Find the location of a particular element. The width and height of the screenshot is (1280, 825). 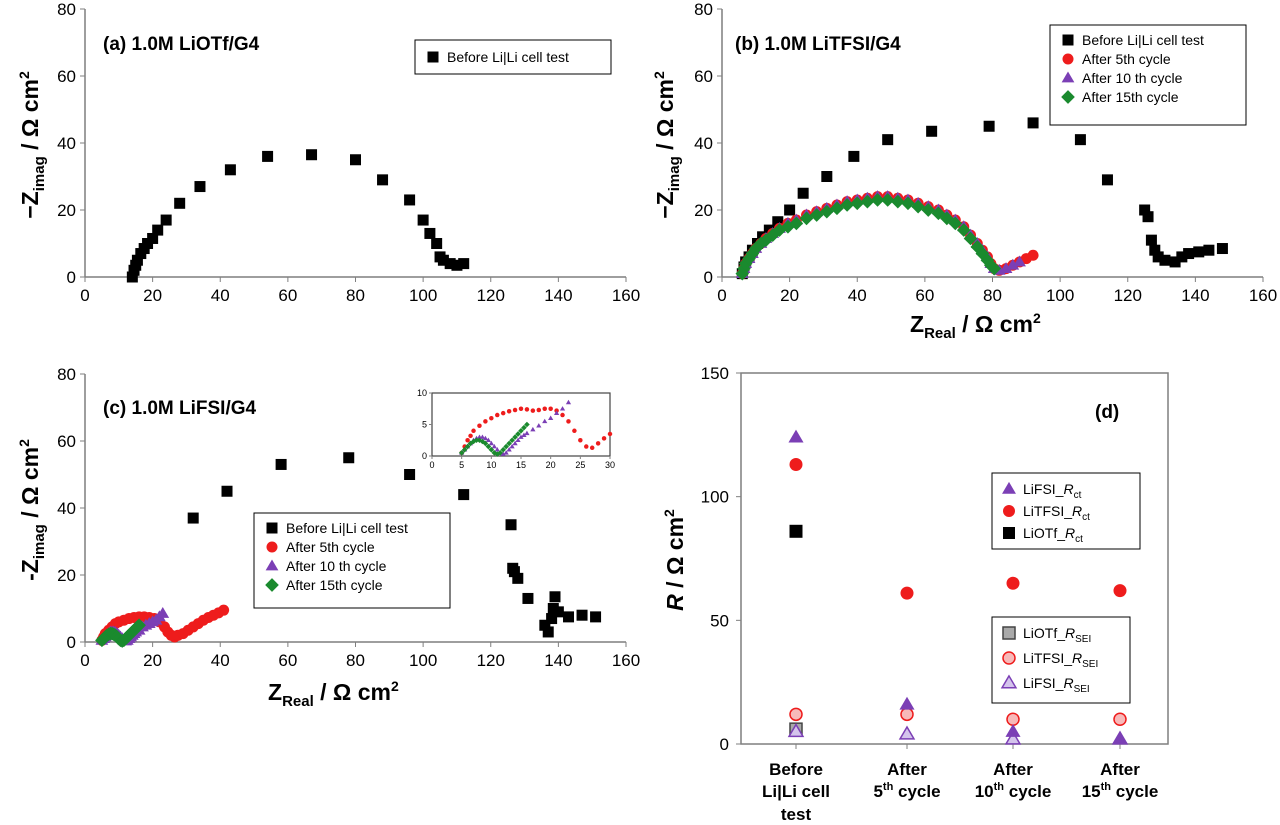

legend-a: Before Li|Li cell test is located at coordinates (513, 57).